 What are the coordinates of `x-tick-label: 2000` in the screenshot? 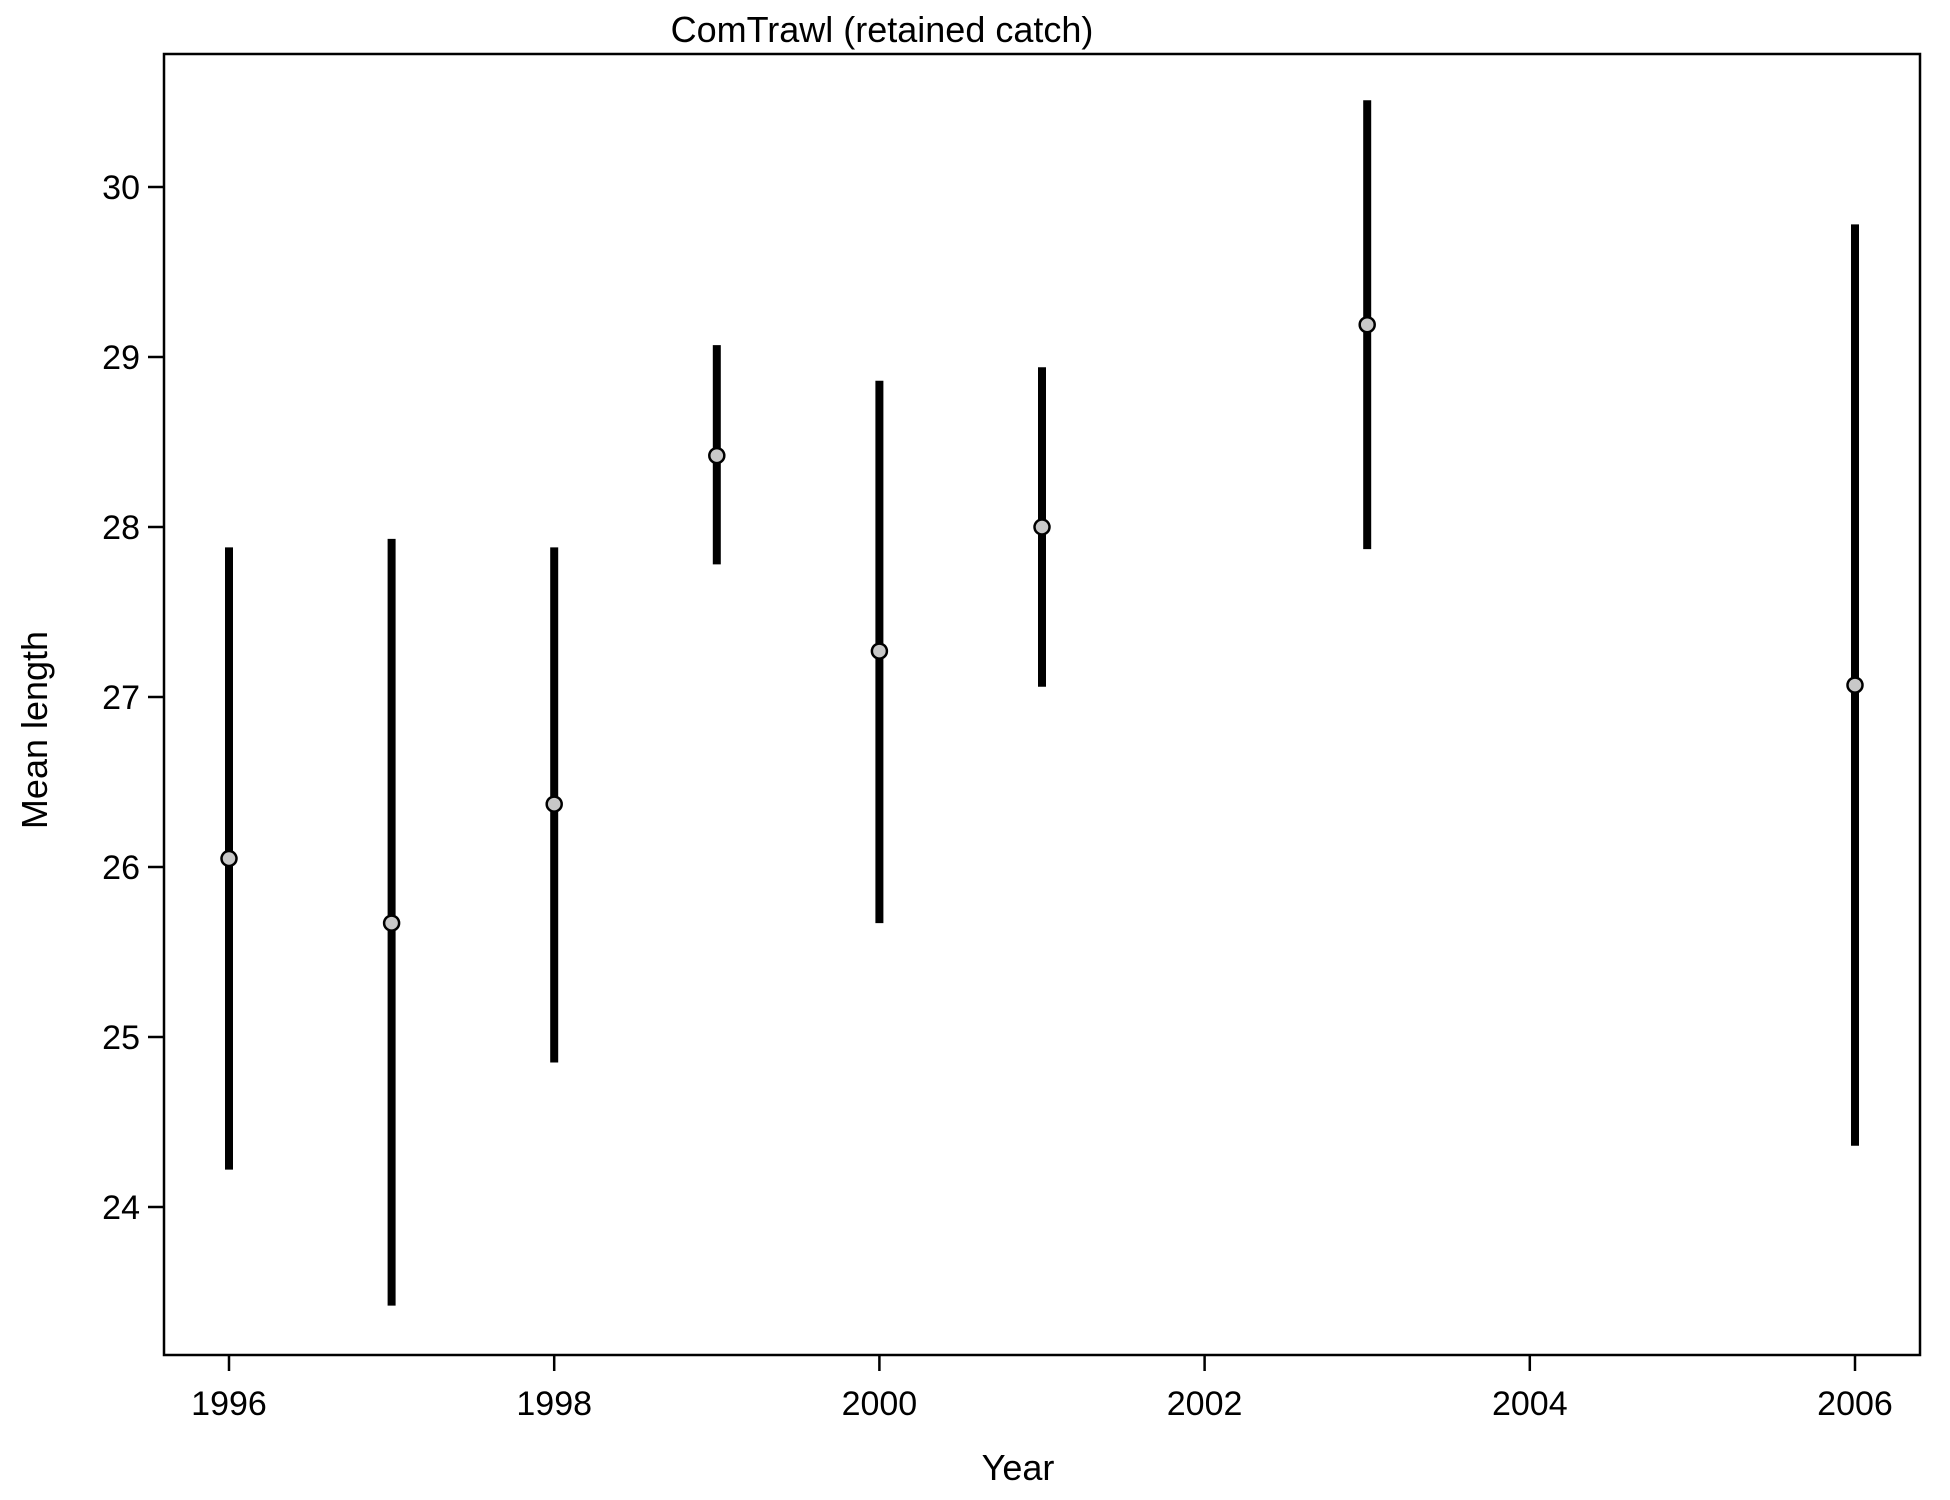 It's located at (880, 1404).